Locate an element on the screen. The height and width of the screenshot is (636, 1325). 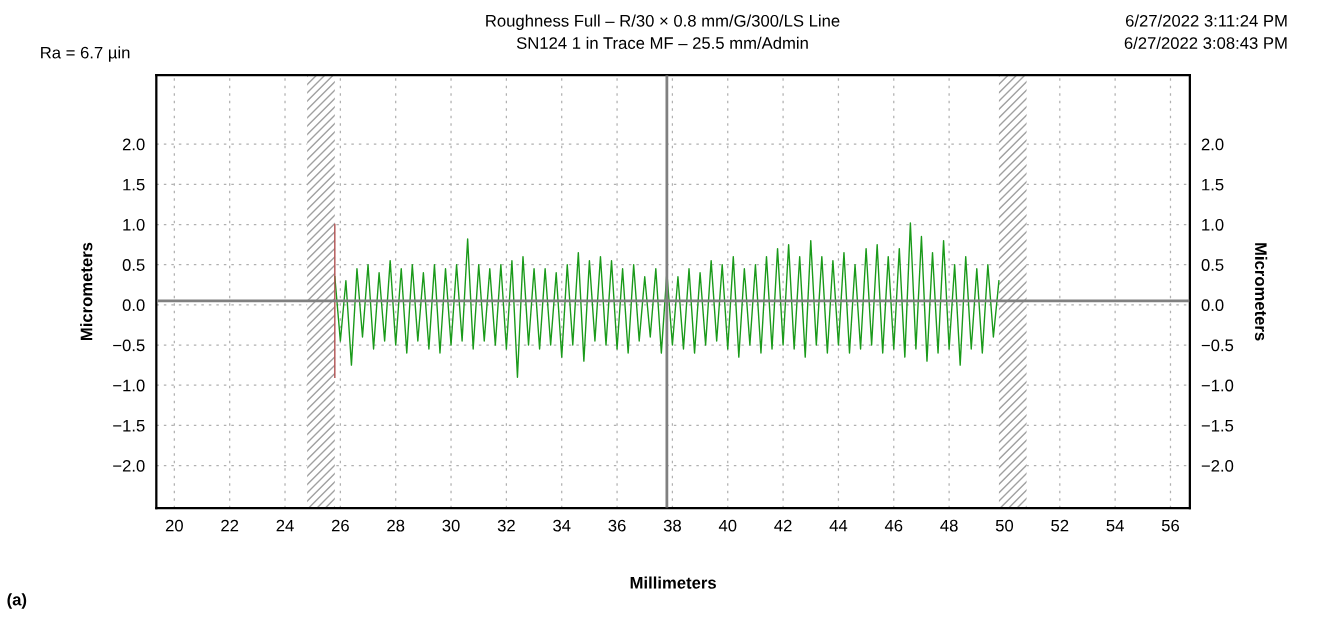
x-tick-label: 36 is located at coordinates (617, 525).